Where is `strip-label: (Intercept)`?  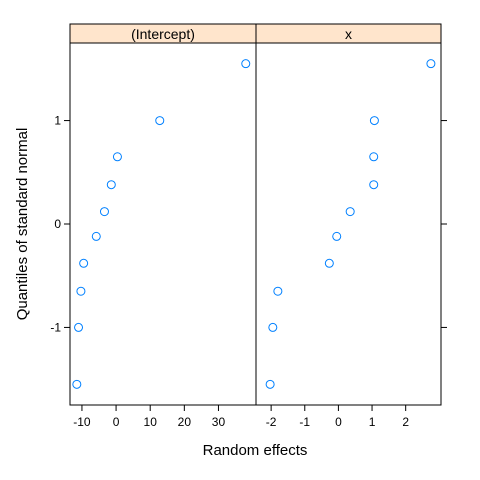
strip-label: (Intercept) is located at coordinates (163, 34).